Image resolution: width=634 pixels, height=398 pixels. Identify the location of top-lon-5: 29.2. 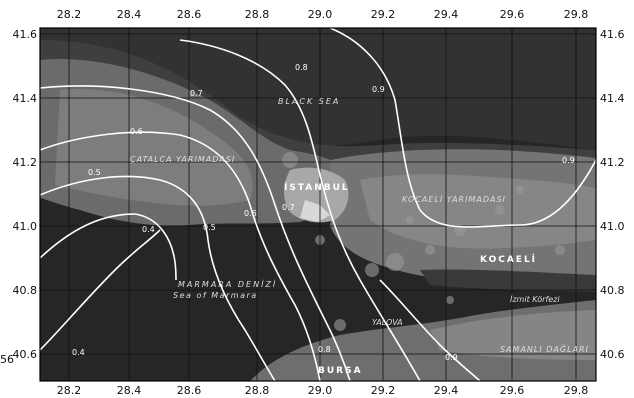
(383, 14).